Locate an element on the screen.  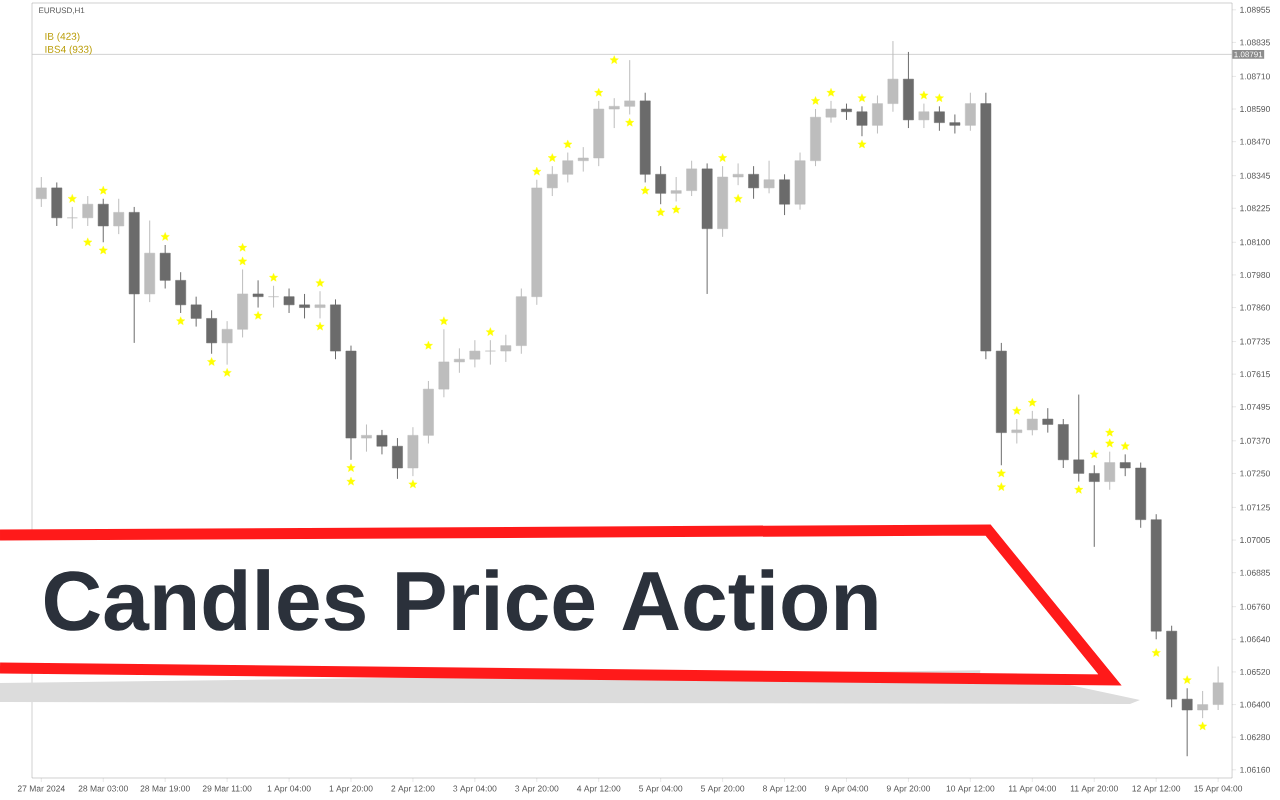
y-tick-label: 1.08590 is located at coordinates (1255, 109).